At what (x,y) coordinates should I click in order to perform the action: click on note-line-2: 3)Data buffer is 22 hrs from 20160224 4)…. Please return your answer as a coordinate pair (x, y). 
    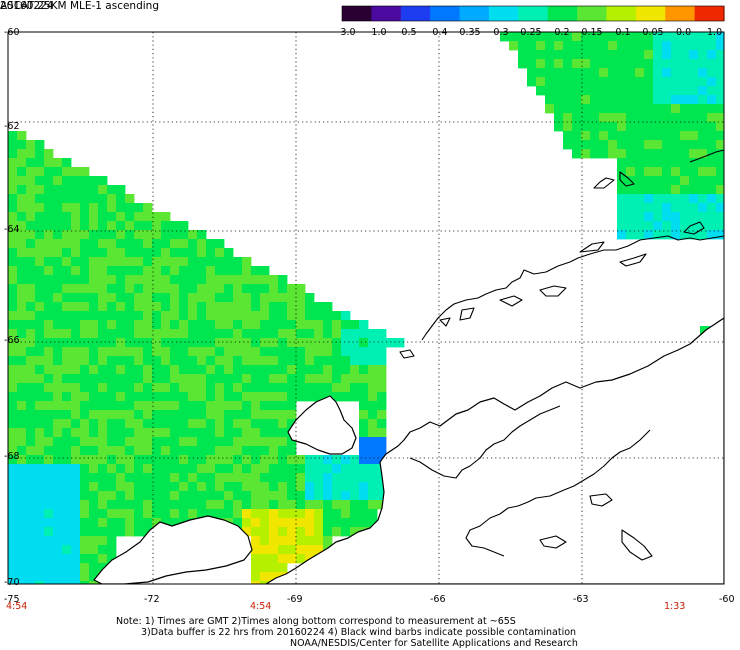
    Looking at the image, I should click on (359, 632).